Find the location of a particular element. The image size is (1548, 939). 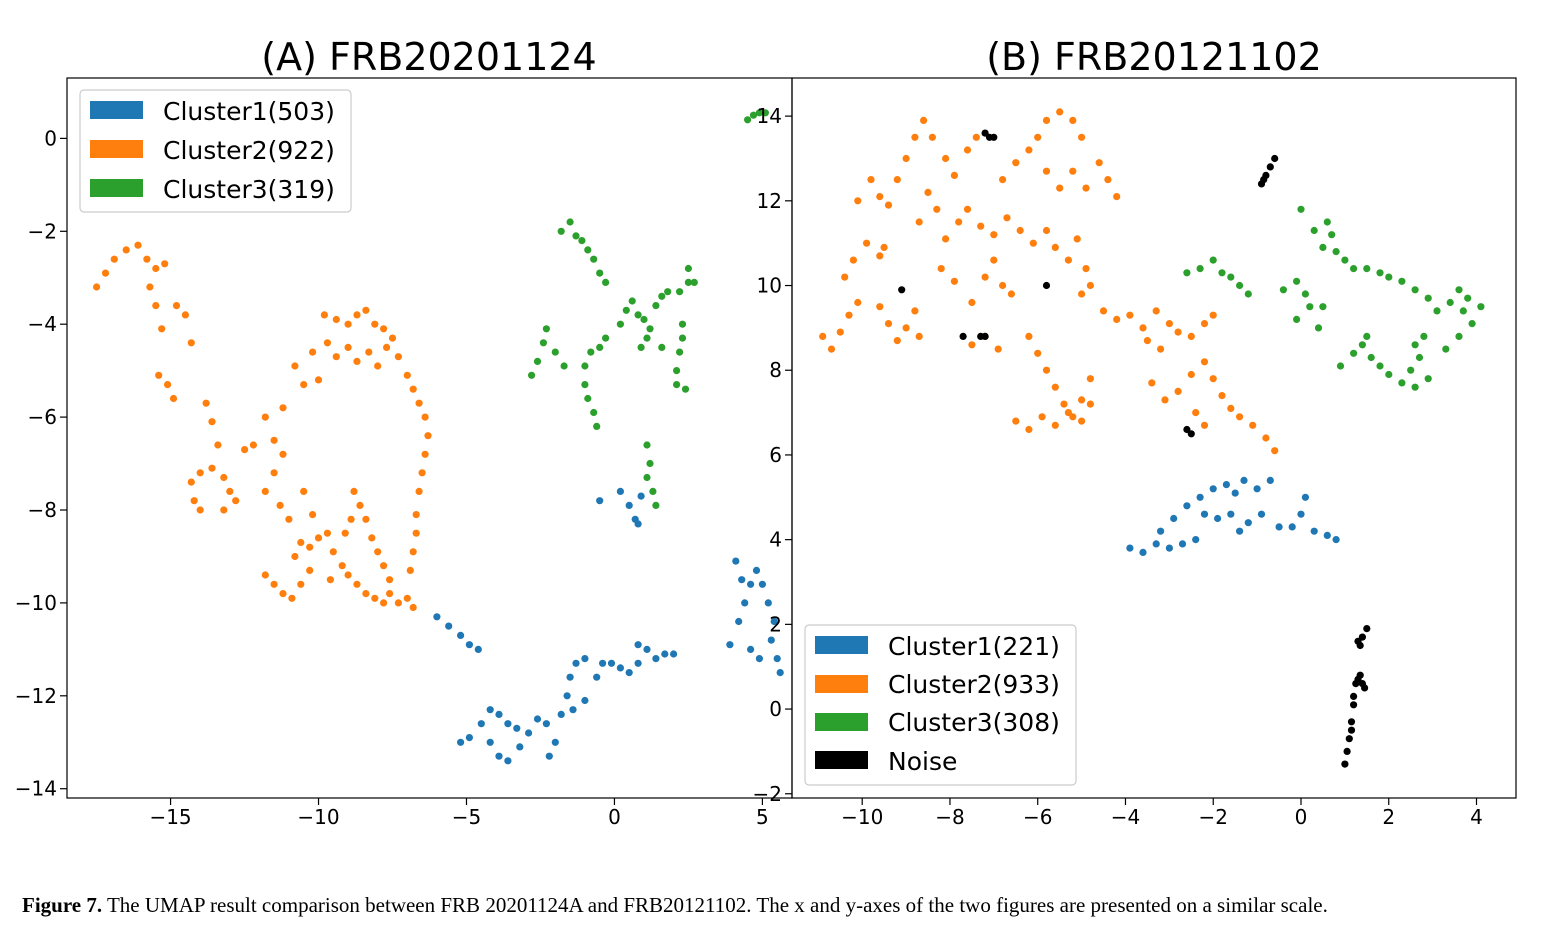

legend-a-label-cluster2: Cluster2(922) is located at coordinates (249, 150).